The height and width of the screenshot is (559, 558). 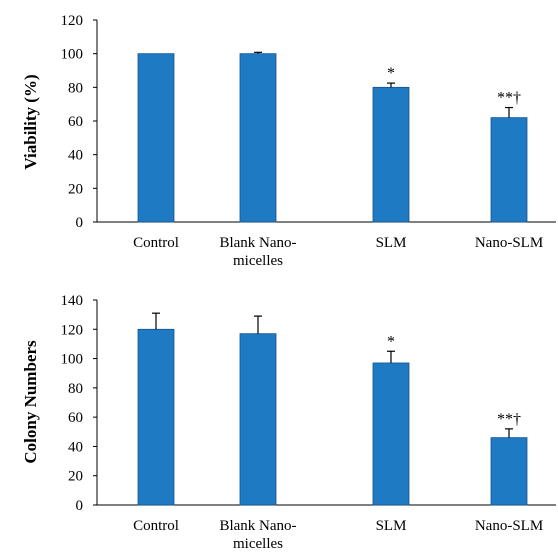 What do you see at coordinates (30, 121) in the screenshot?
I see `y-axis-title: Viability (%)` at bounding box center [30, 121].